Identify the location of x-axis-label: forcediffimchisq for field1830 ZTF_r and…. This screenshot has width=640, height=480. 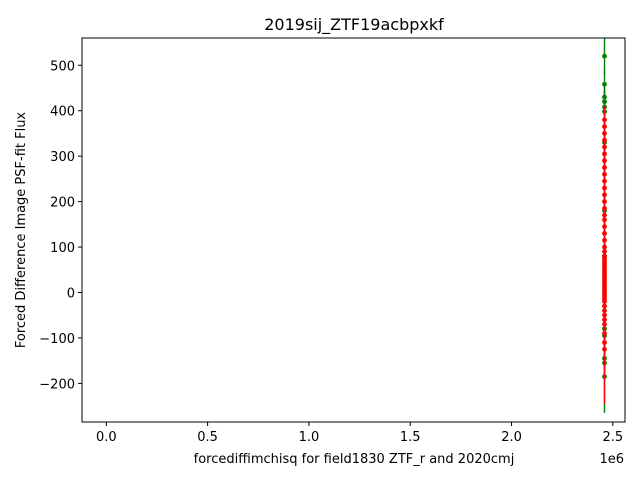
(354, 459).